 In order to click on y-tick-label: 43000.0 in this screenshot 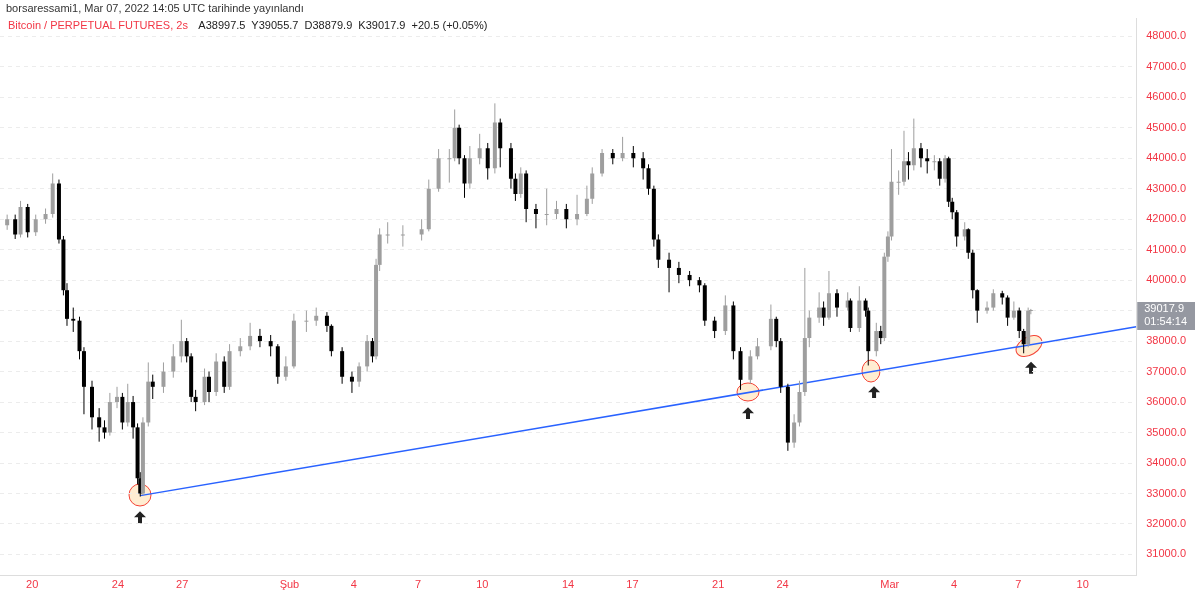, I will do `click(1166, 187)`.